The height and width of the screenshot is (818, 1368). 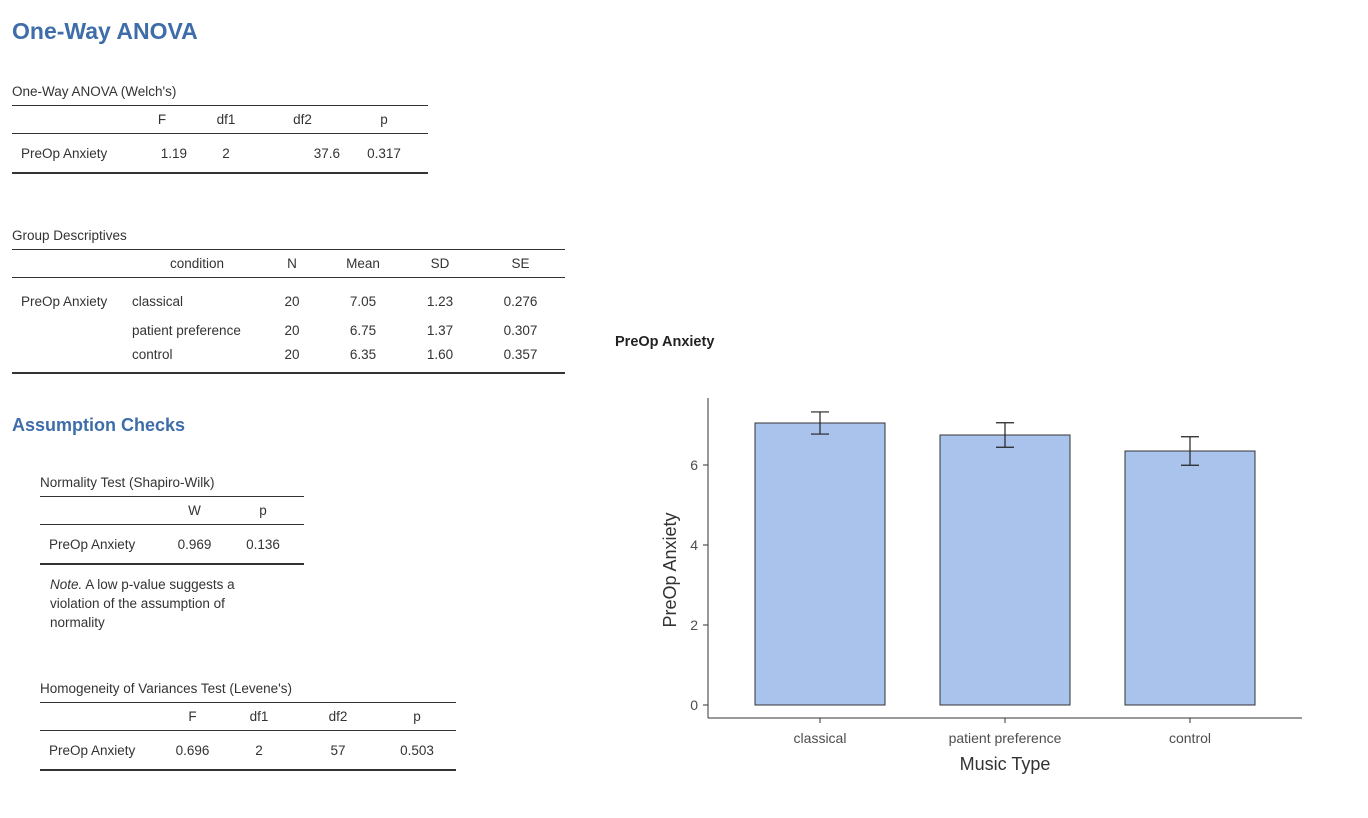 What do you see at coordinates (363, 301) in the screenshot?
I see `cell-mean: 7.05` at bounding box center [363, 301].